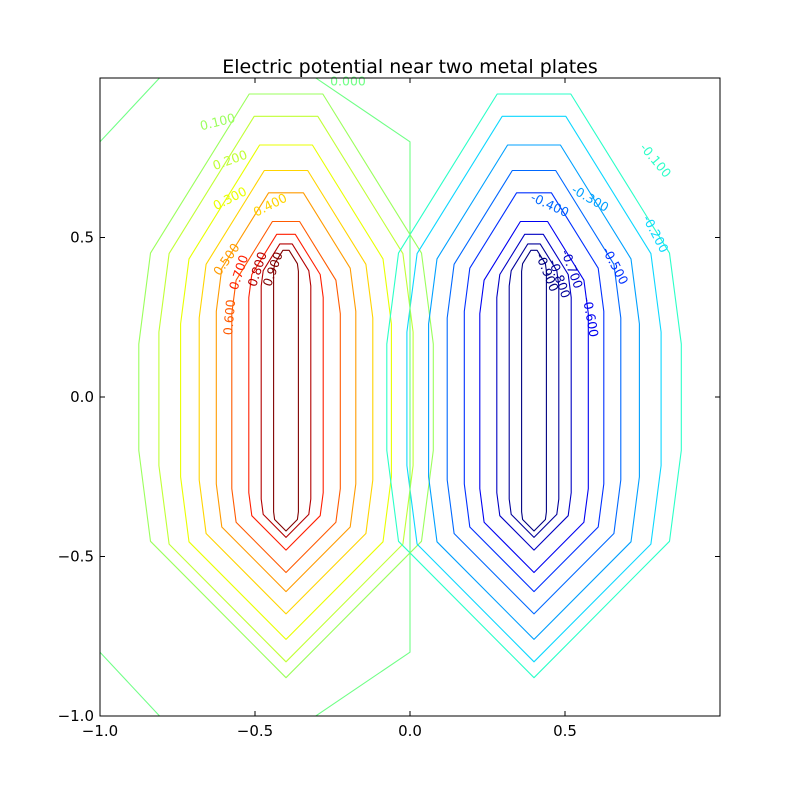 This screenshot has width=800, height=796. I want to click on y-tick-label-2: 0.0, so click(82, 397).